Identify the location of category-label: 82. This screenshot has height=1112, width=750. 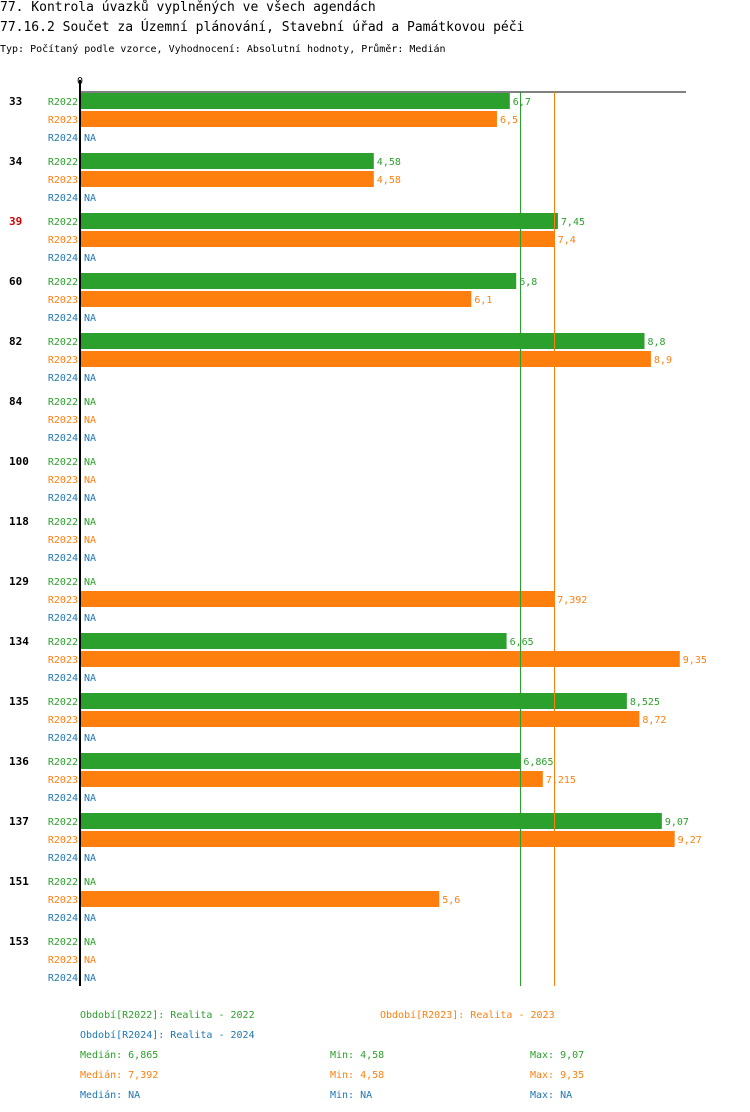
(15, 341).